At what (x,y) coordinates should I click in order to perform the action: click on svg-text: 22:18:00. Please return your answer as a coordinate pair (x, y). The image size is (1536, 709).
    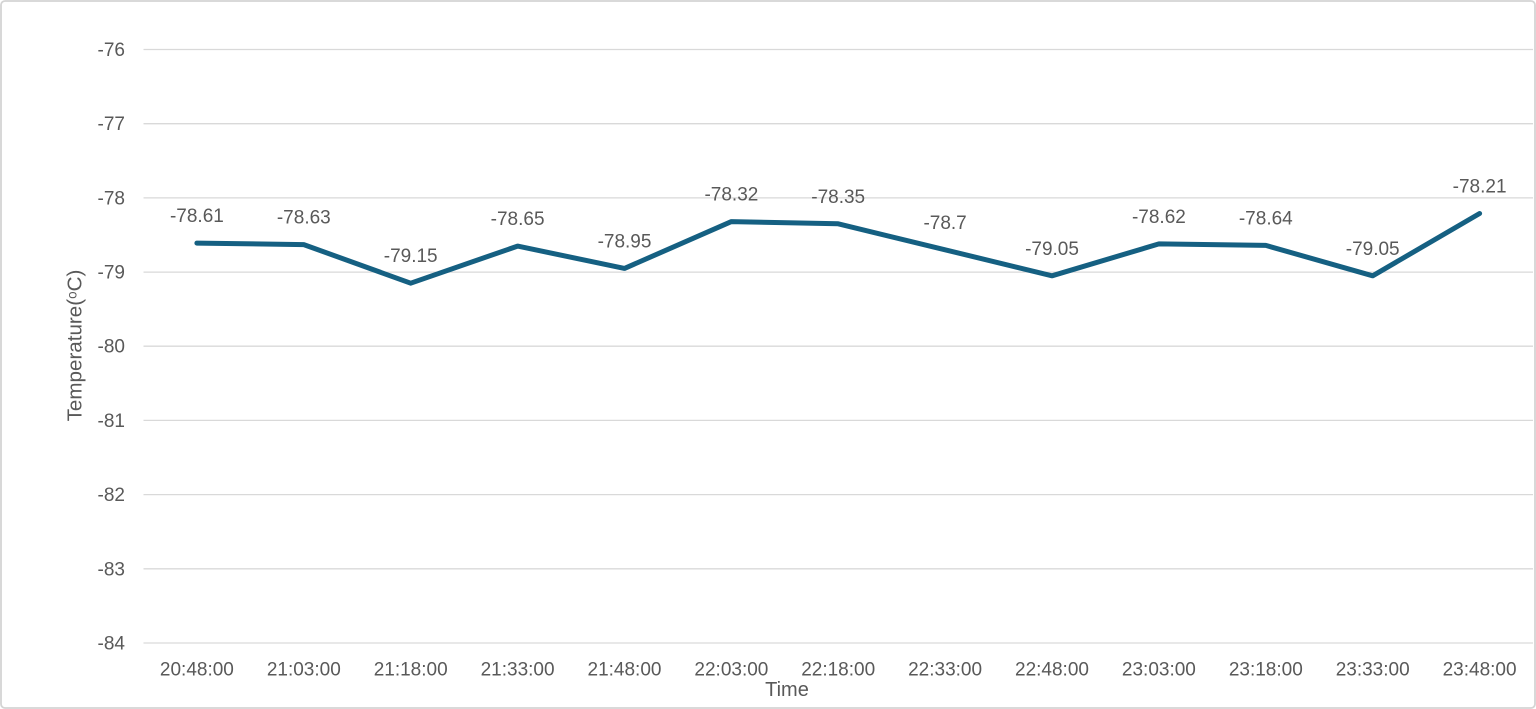
    Looking at the image, I should click on (838, 670).